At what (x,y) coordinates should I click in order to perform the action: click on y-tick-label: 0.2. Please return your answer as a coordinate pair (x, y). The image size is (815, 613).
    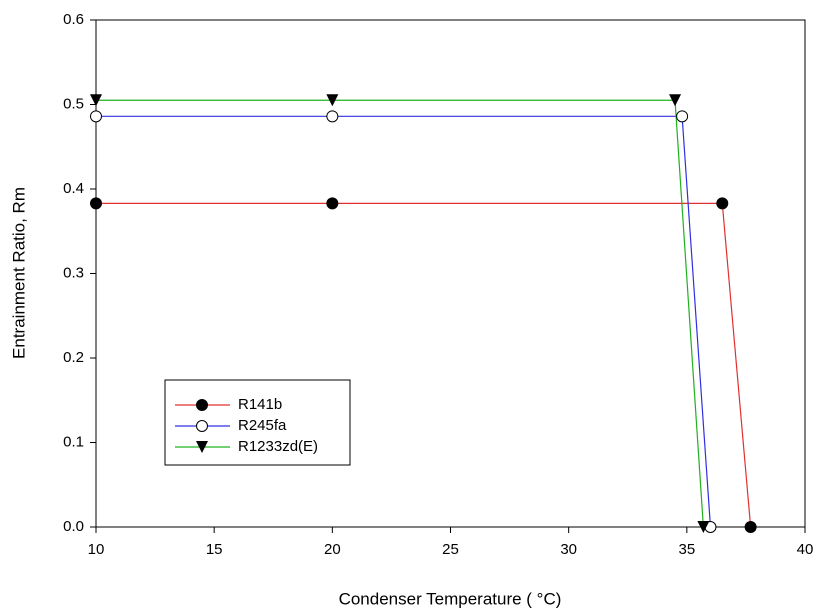
    Looking at the image, I should click on (73, 357).